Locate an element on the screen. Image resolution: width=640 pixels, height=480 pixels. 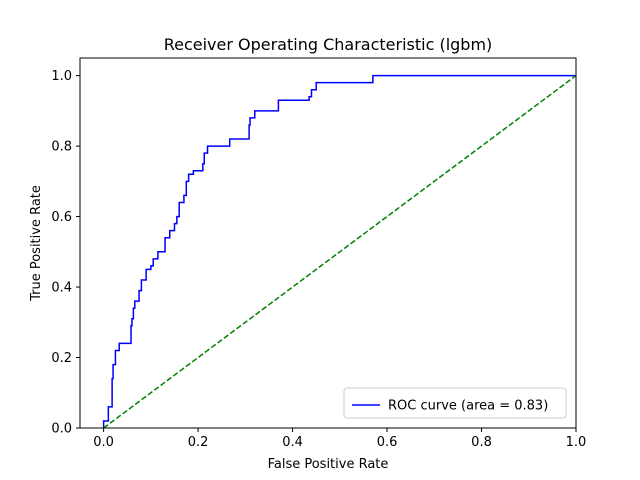
y-tick-label: 0.0 is located at coordinates (61, 429).